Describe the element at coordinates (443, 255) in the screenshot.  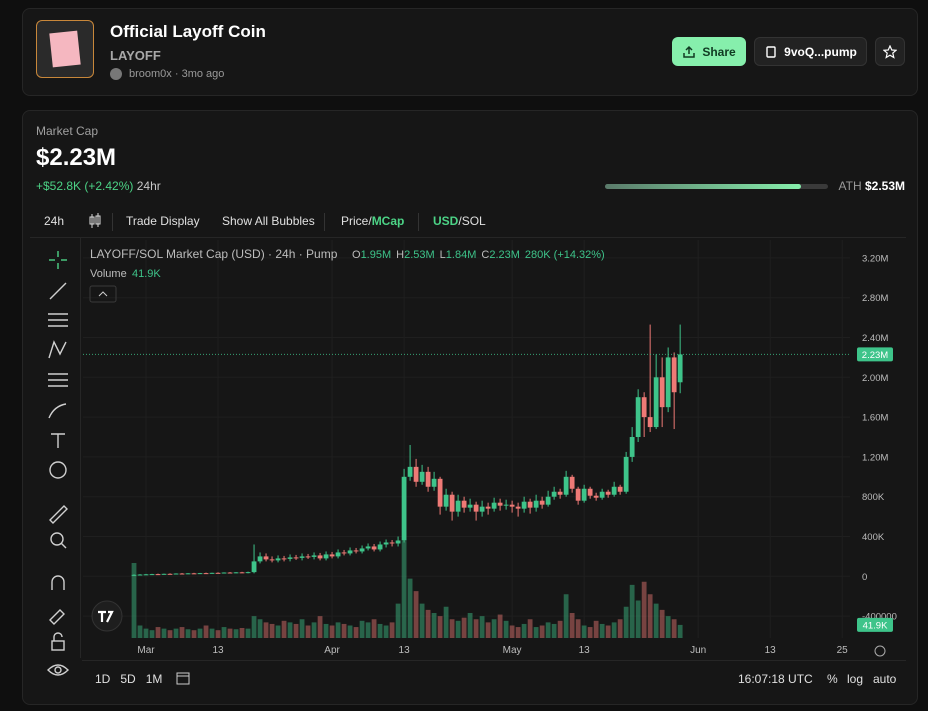
I see `ohlc-key: L` at that location.